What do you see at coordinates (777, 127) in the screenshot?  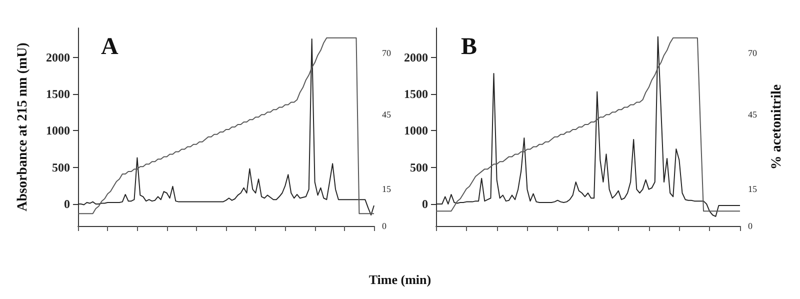 I see `y2-axis-title: % acetonitrile` at bounding box center [777, 127].